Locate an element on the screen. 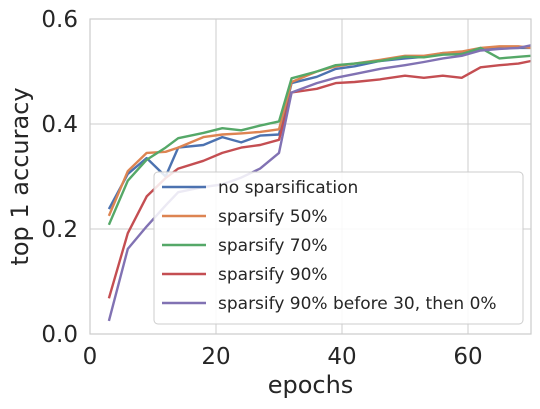  x-tick-label: 40 is located at coordinates (341, 357).